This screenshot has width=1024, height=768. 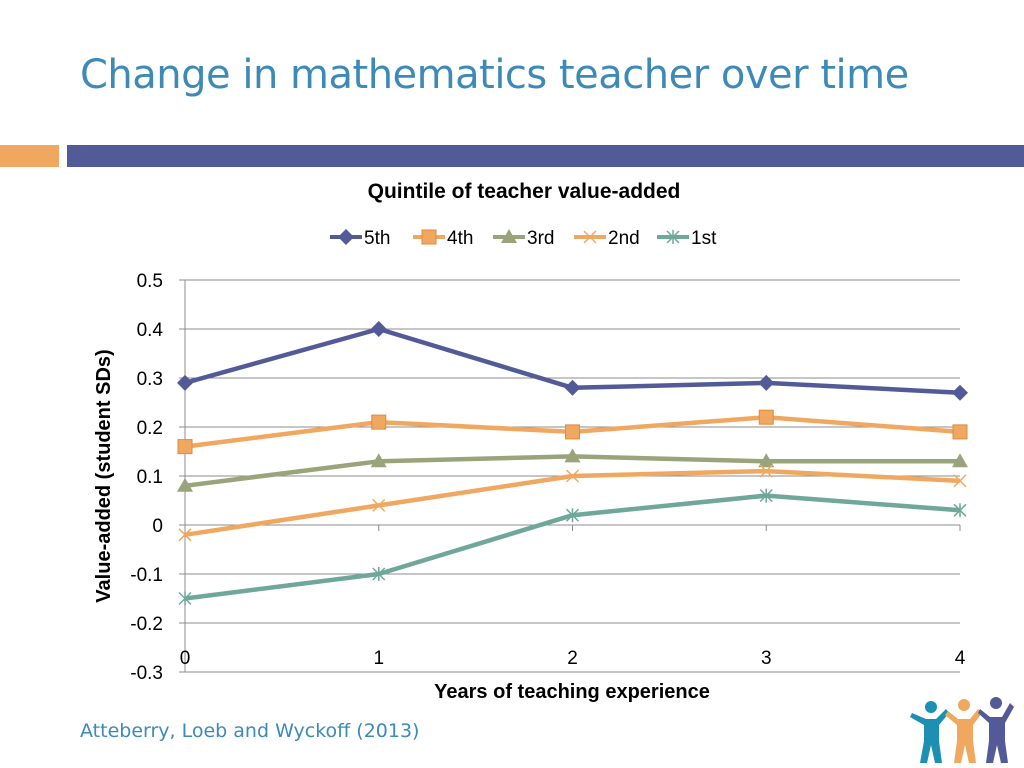 I want to click on logo-figure-purple, so click(x=996, y=730).